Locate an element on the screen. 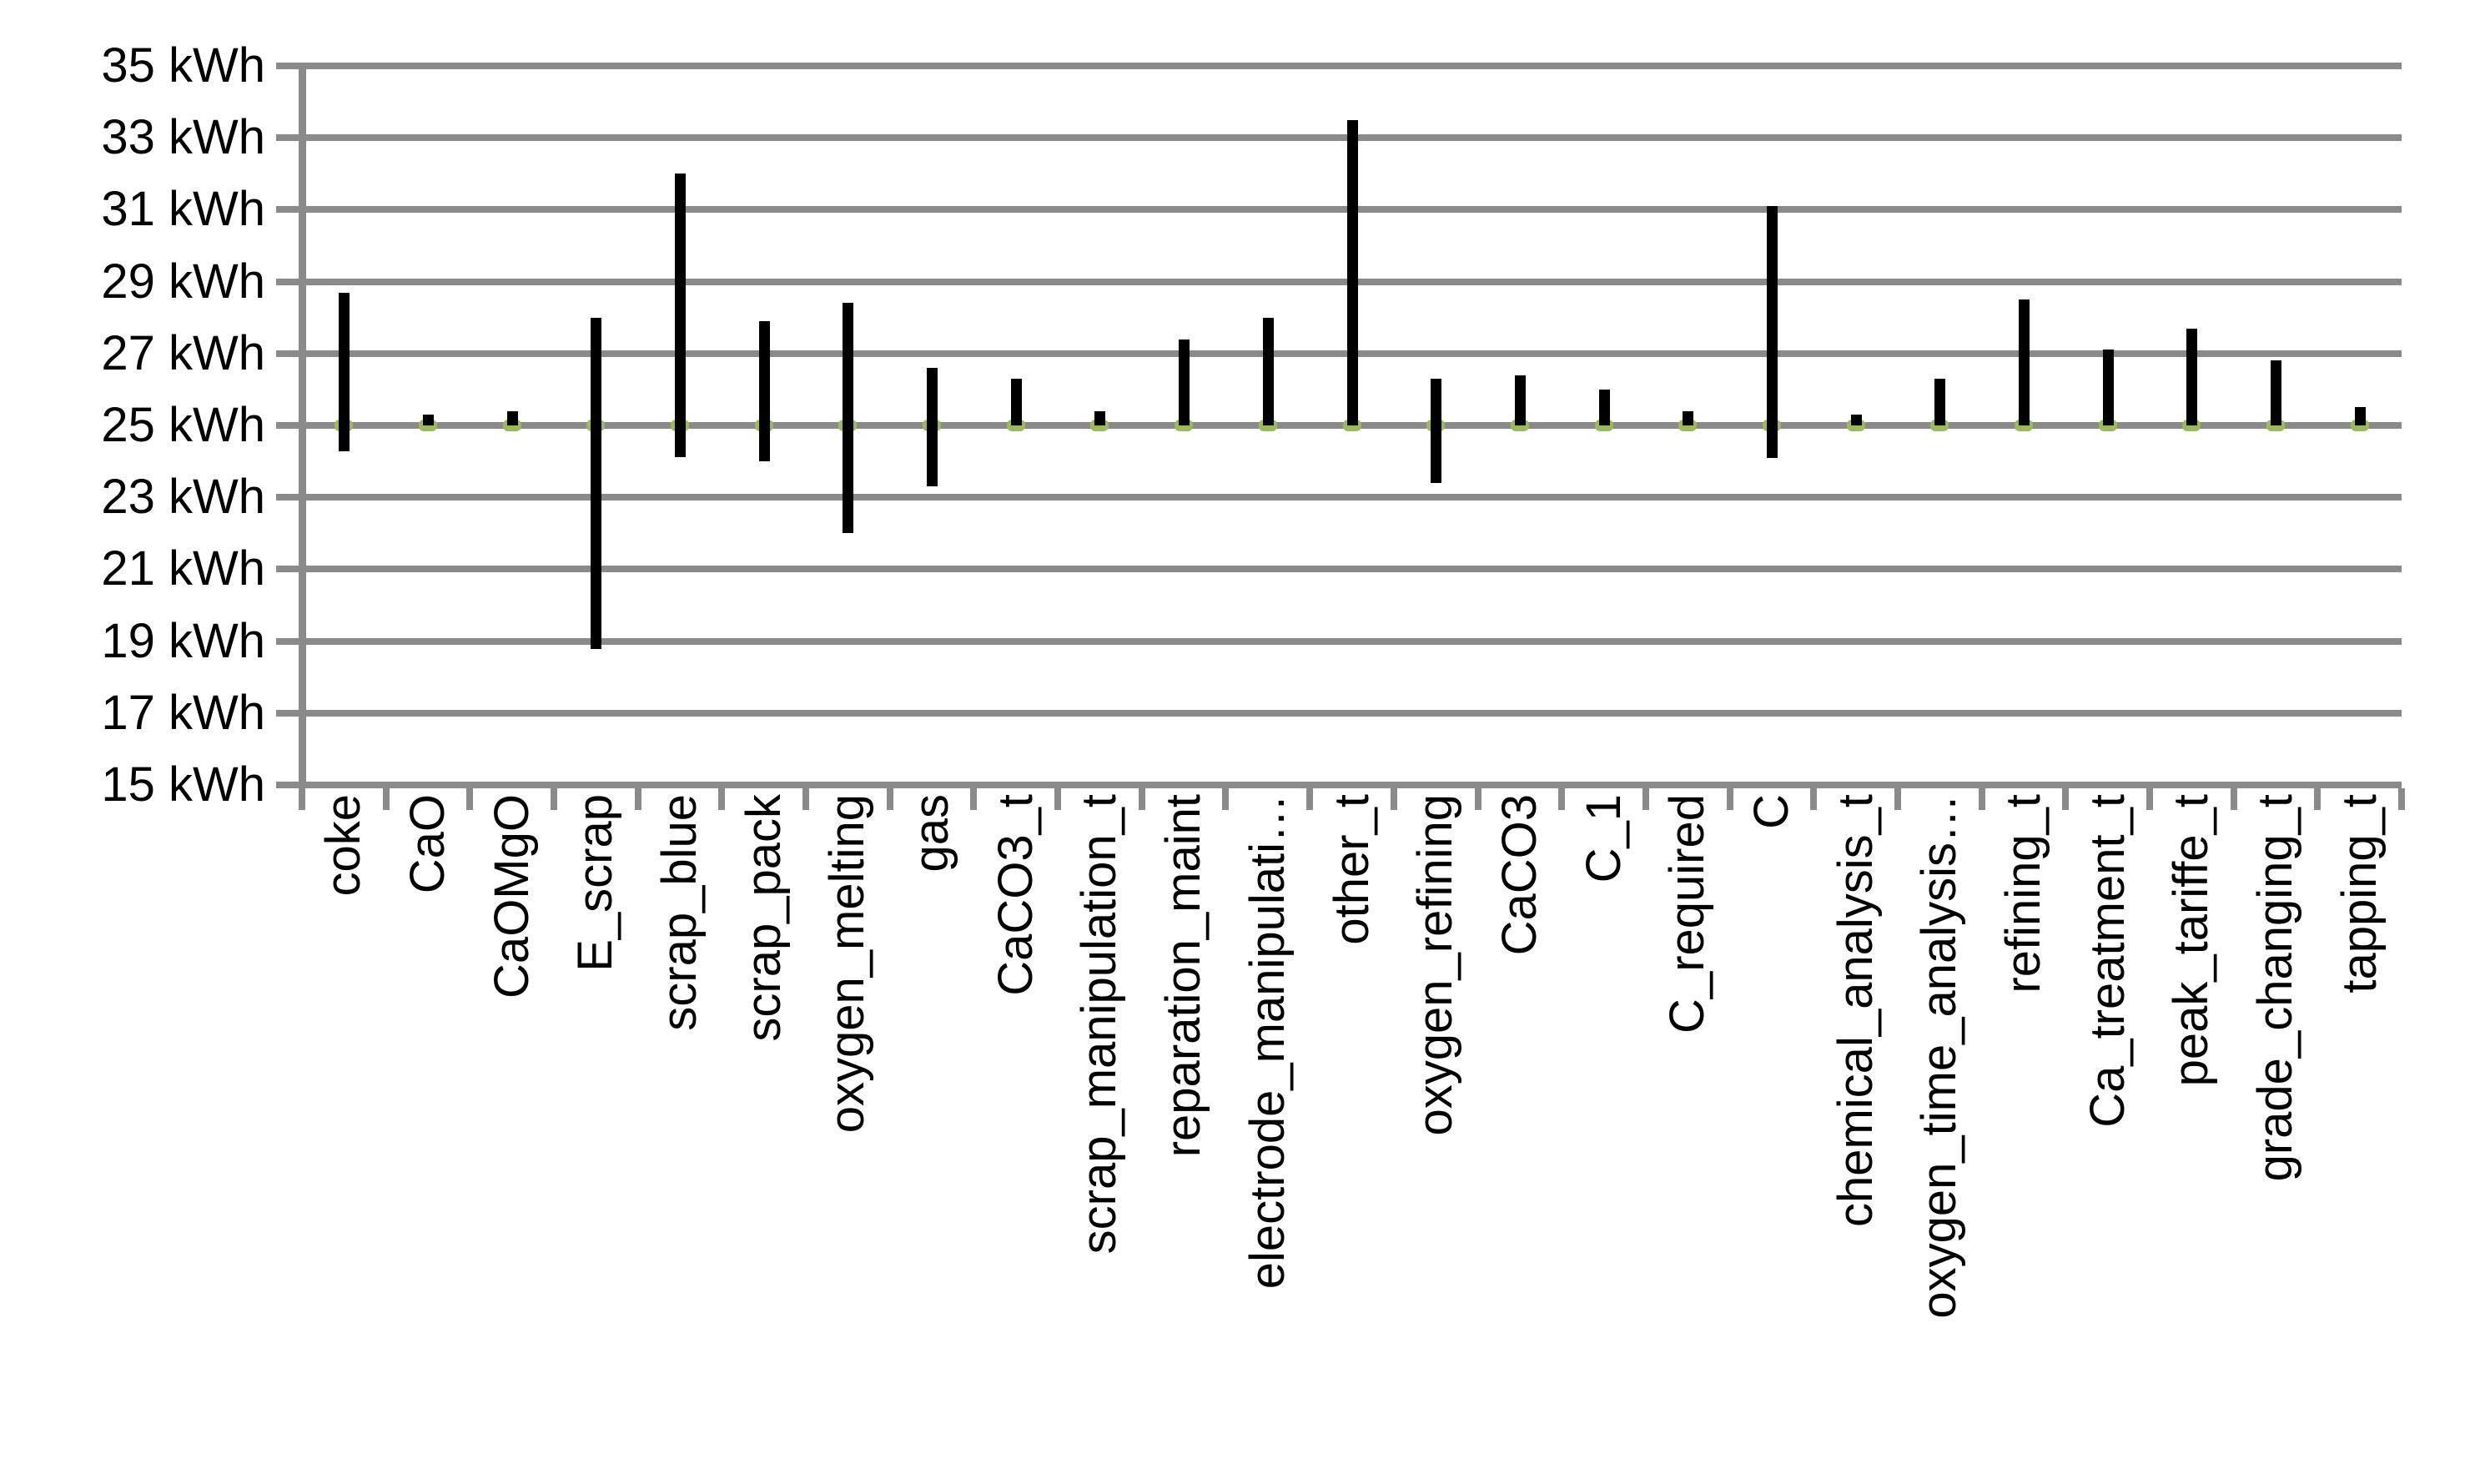  y-axis-label: 35 kWh is located at coordinates (183, 65).